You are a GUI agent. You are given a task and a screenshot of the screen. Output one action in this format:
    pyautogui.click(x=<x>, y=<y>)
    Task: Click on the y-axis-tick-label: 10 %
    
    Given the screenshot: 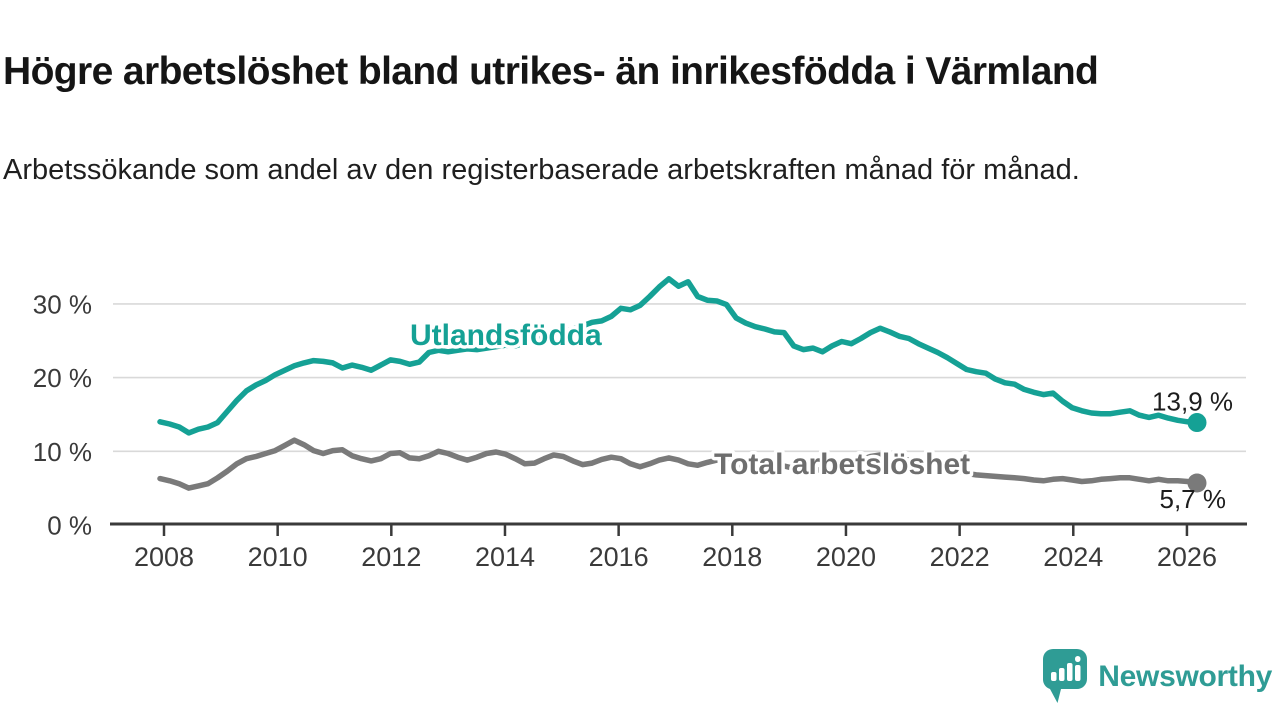 What is the action you would take?
    pyautogui.click(x=62, y=452)
    